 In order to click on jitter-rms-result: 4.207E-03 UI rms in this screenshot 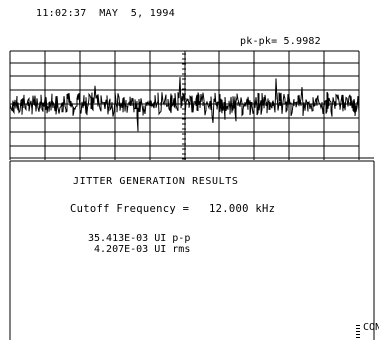, I will do `click(139, 249)`.